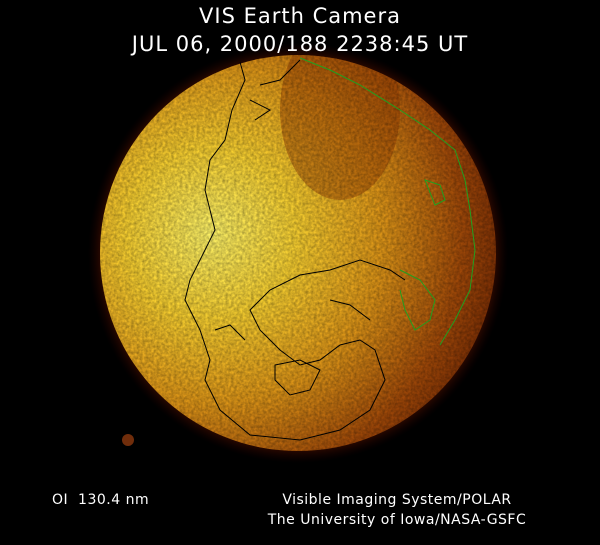 The height and width of the screenshot is (545, 600). I want to click on image-title: VIS Earth Camera, so click(300, 16).